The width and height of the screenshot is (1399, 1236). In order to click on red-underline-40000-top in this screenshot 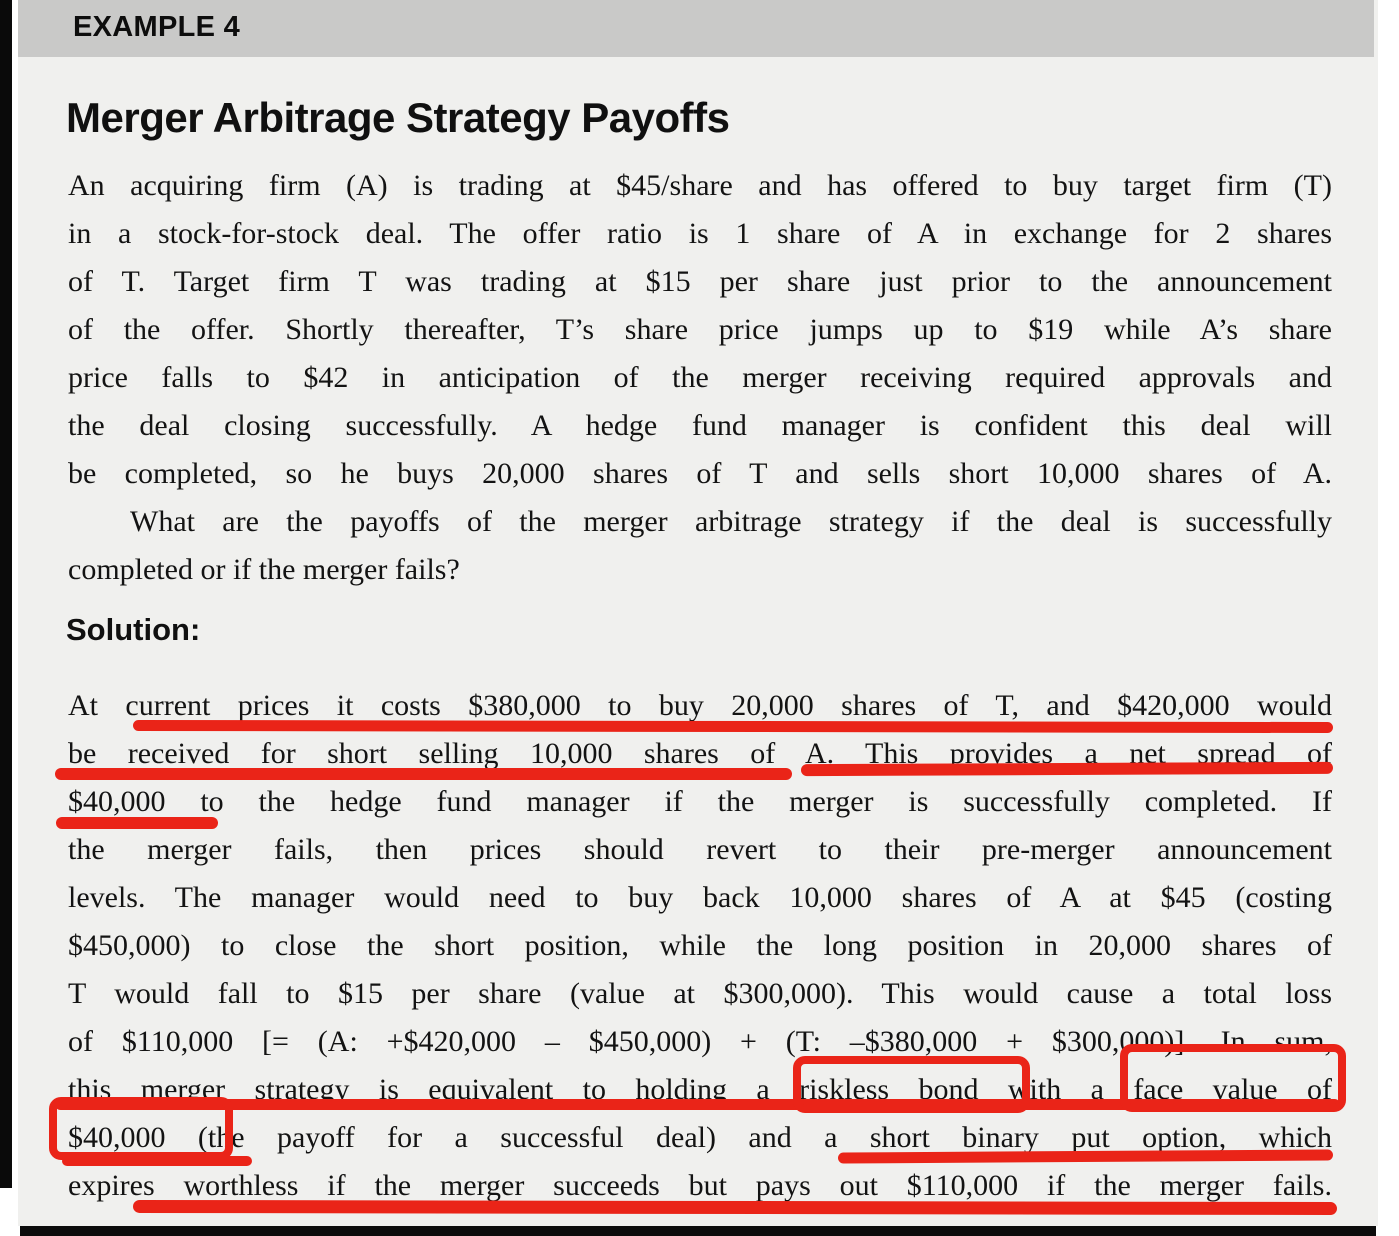, I will do `click(137, 823)`.